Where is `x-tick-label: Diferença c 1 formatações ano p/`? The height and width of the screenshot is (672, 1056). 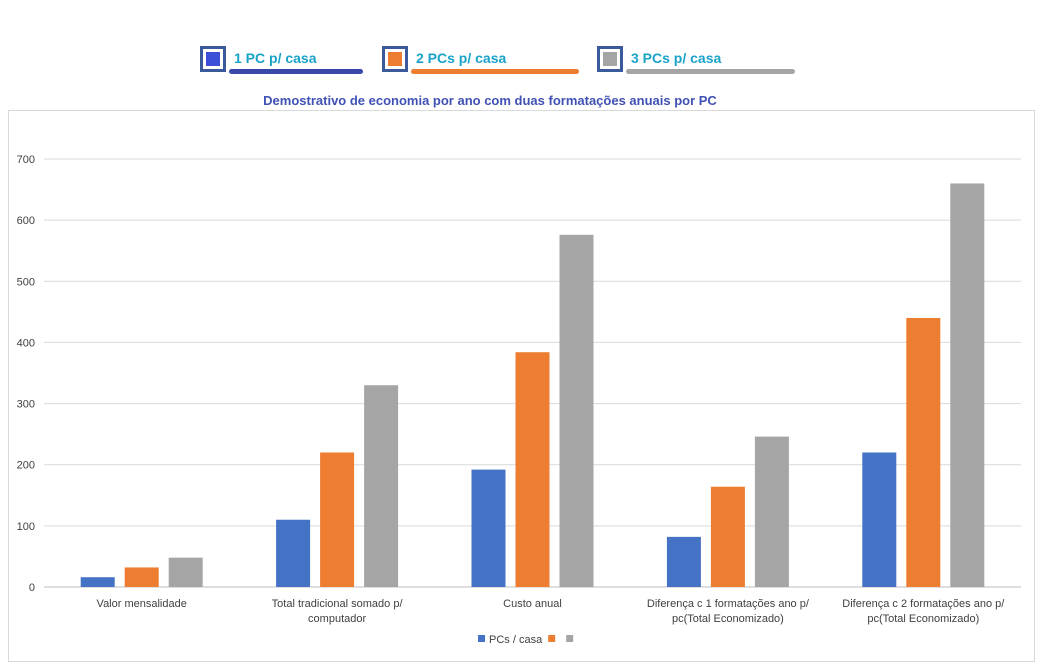 x-tick-label: Diferença c 1 formatações ano p/ is located at coordinates (728, 604).